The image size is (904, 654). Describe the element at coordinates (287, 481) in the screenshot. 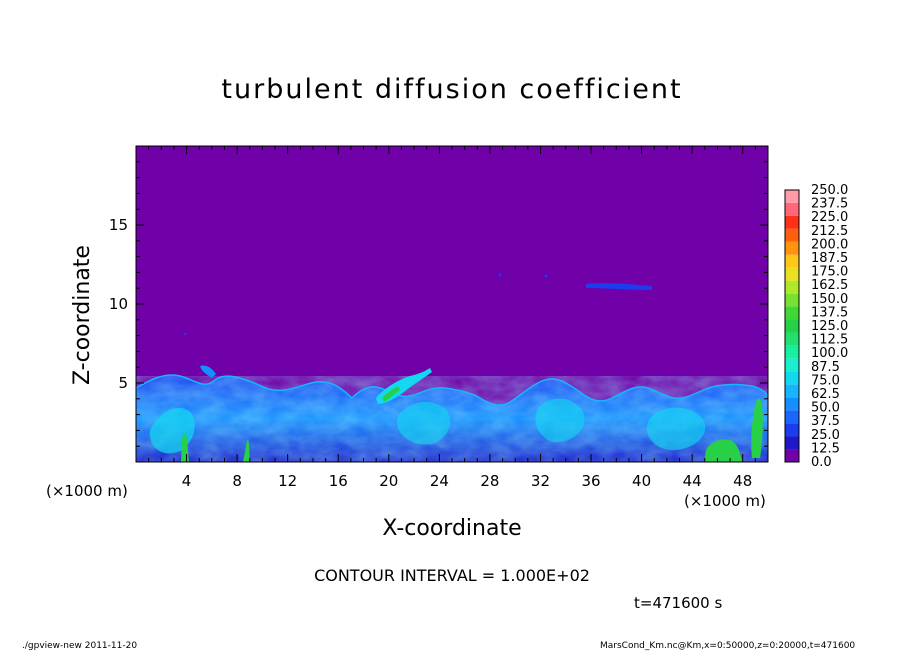

I see `x-tick-label: 12` at that location.